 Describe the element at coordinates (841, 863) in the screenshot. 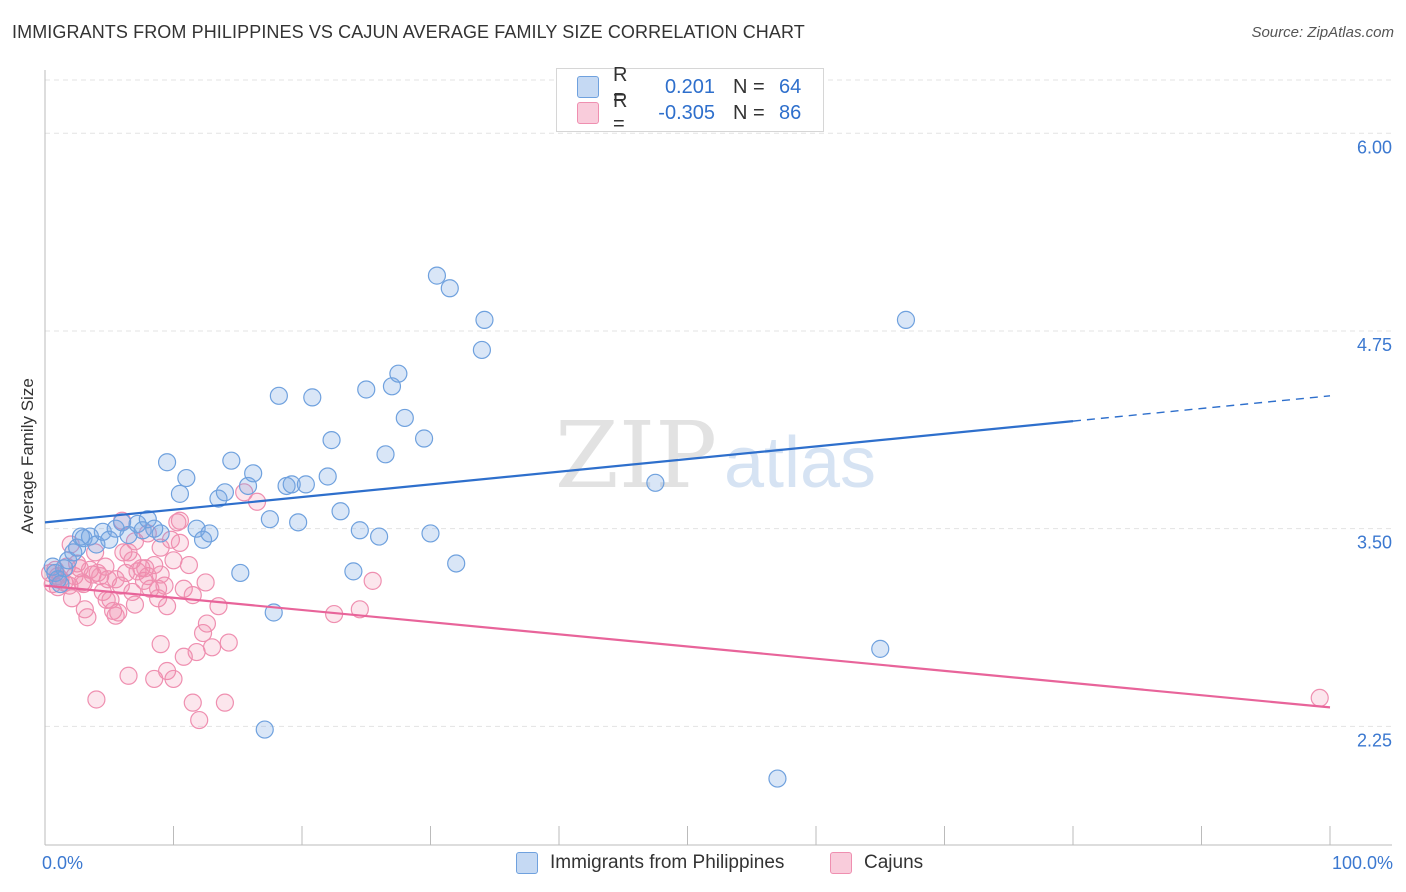

I see `series-swatch-pink` at that location.